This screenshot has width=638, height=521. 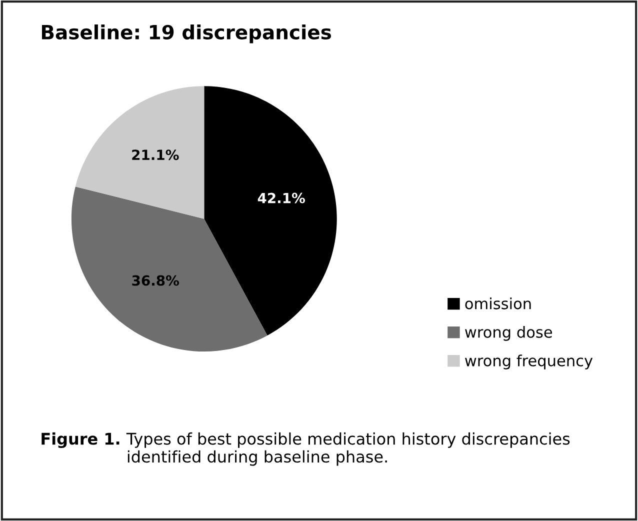 I want to click on data-label: 42.1%, so click(x=281, y=198).